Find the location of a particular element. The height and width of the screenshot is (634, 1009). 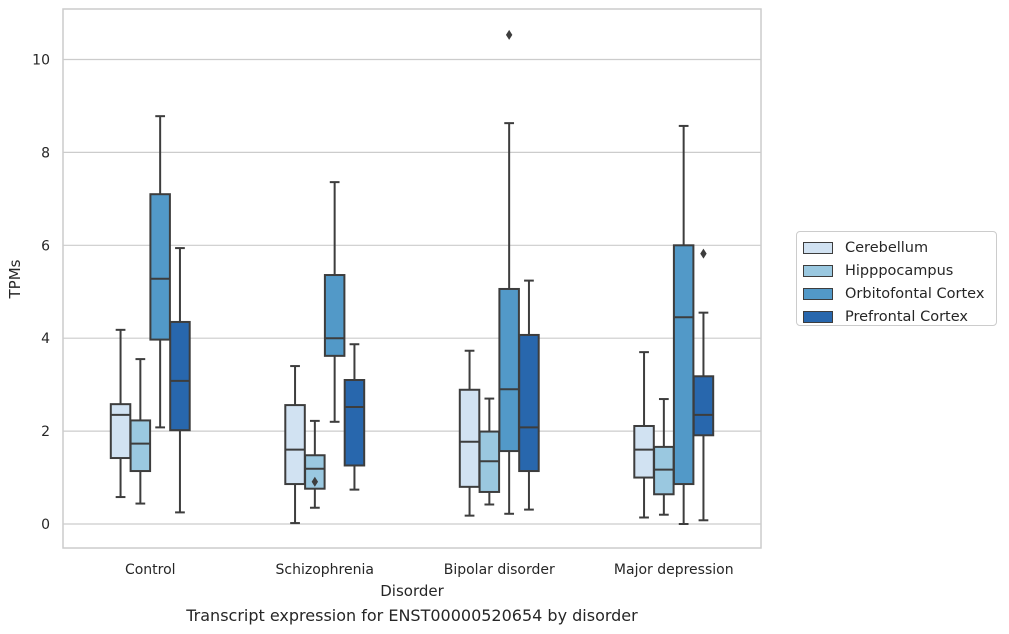

y-tick-label: 0 is located at coordinates (45, 525).